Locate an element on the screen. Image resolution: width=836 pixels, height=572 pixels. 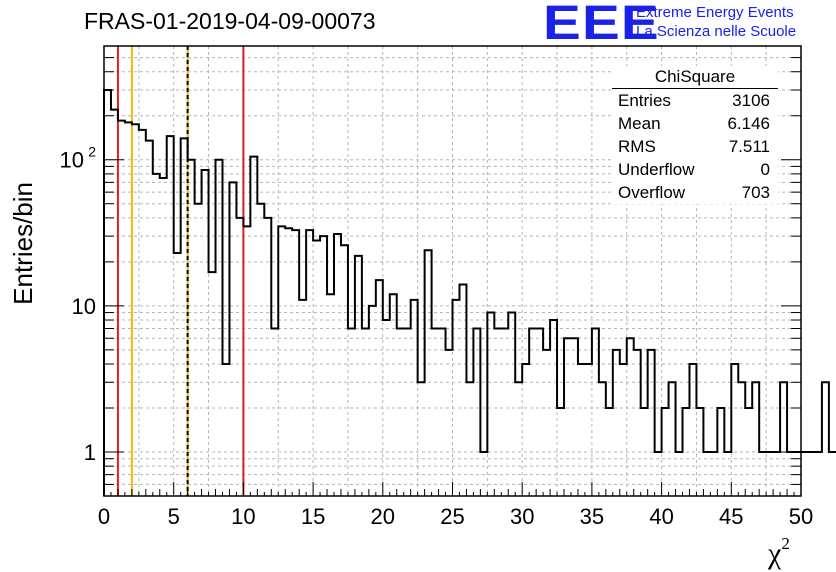
stats-title: ChiSquare is located at coordinates (695, 77).